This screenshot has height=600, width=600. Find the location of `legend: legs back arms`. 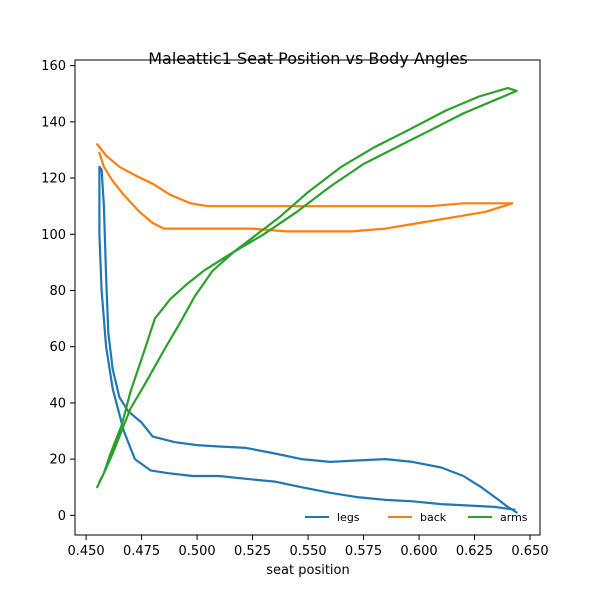

legend: legs back arms is located at coordinates (416, 517).